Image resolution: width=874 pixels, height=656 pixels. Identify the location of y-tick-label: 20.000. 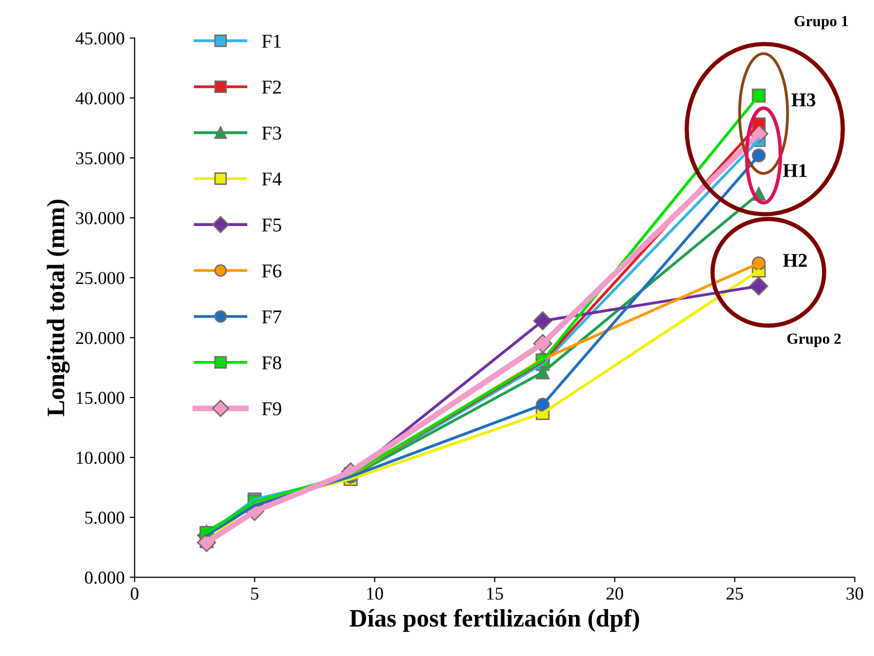
(100, 338).